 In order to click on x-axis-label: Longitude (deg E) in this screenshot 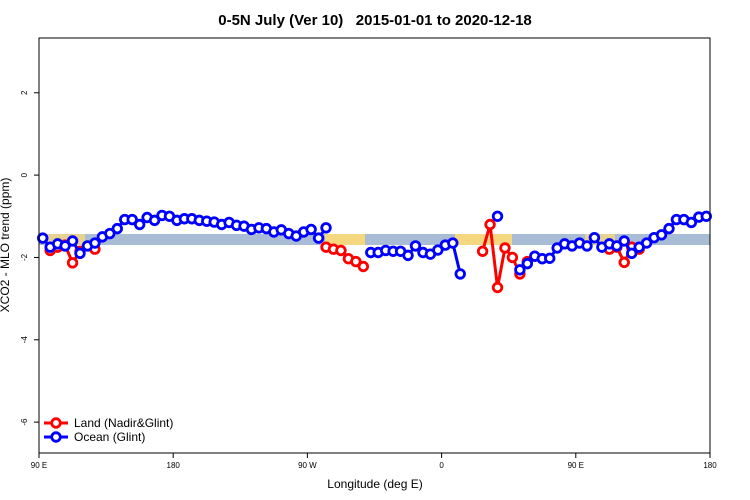, I will do `click(374, 484)`.